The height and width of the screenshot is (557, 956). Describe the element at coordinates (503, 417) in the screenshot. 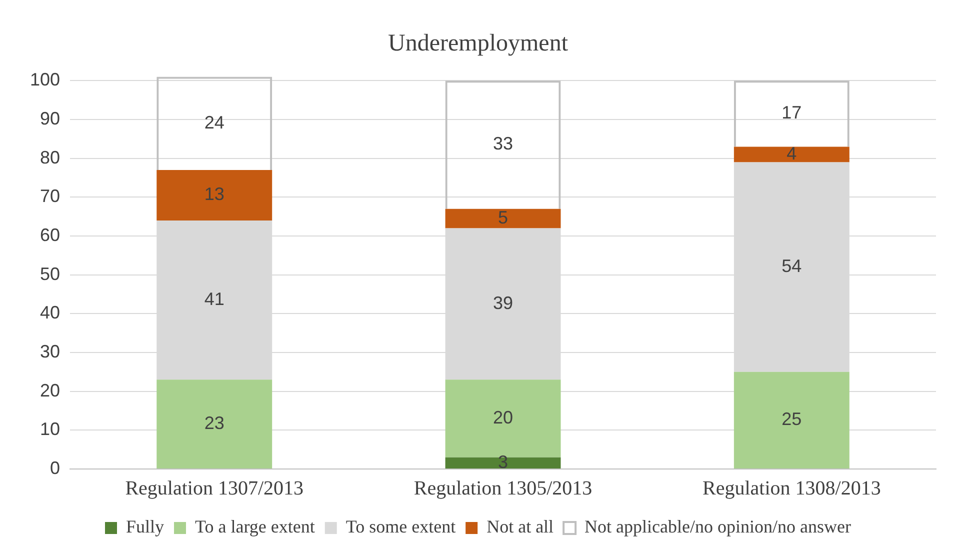

I see `data-label: 20` at that location.